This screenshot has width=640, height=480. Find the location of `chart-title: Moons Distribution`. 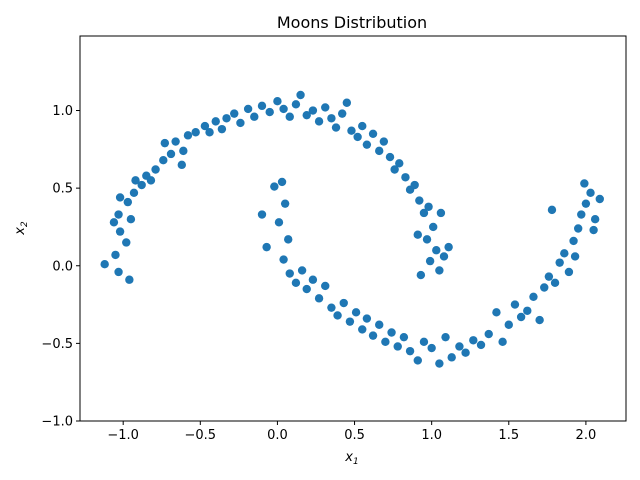

chart-title: Moons Distribution is located at coordinates (352, 22).